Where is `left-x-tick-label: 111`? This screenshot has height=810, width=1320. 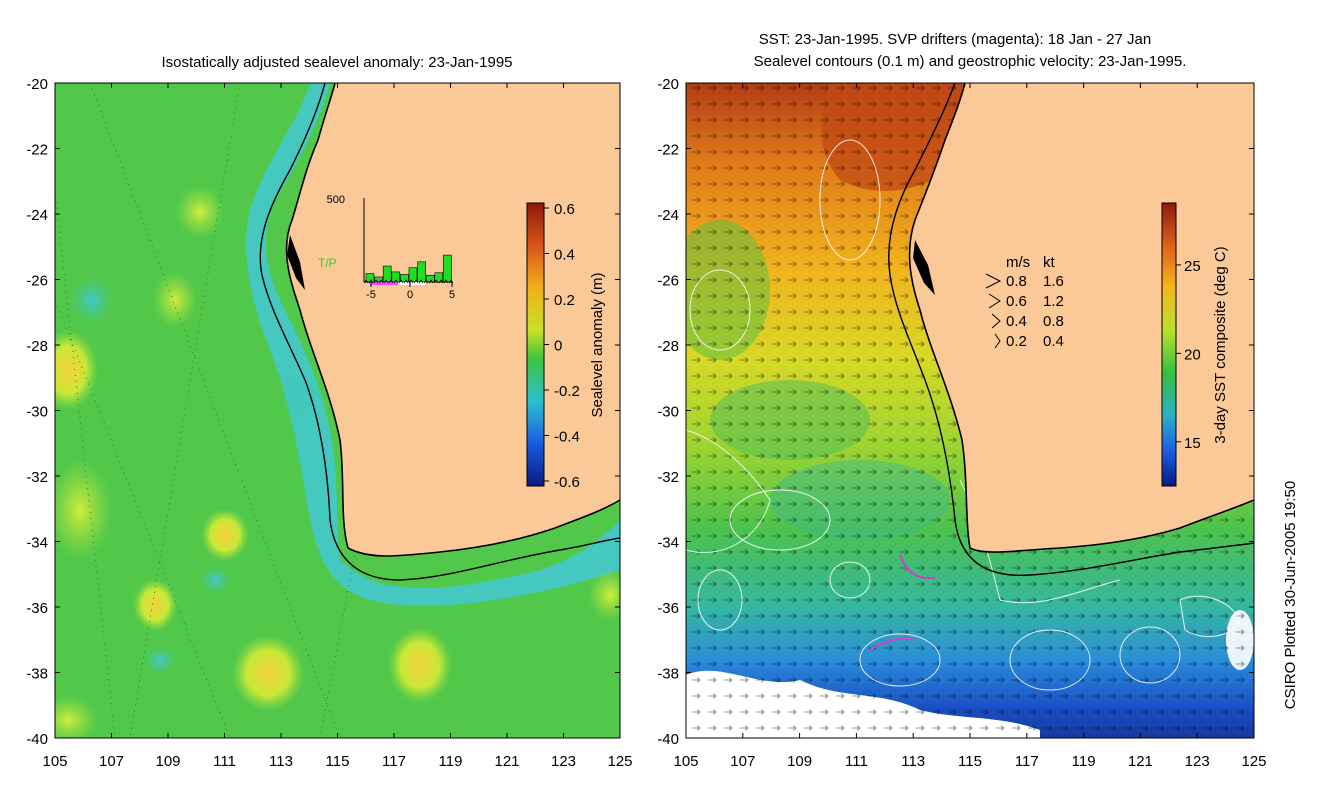
left-x-tick-label: 111 is located at coordinates (224, 761).